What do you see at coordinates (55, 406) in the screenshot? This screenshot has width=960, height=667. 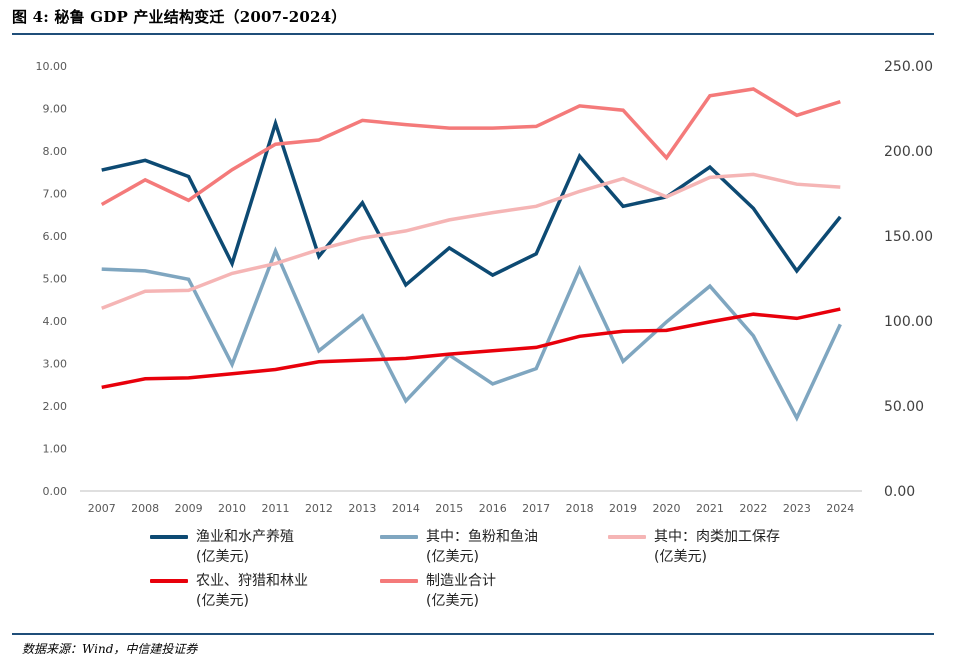 I see `y-left-tick-label: 2.00` at bounding box center [55, 406].